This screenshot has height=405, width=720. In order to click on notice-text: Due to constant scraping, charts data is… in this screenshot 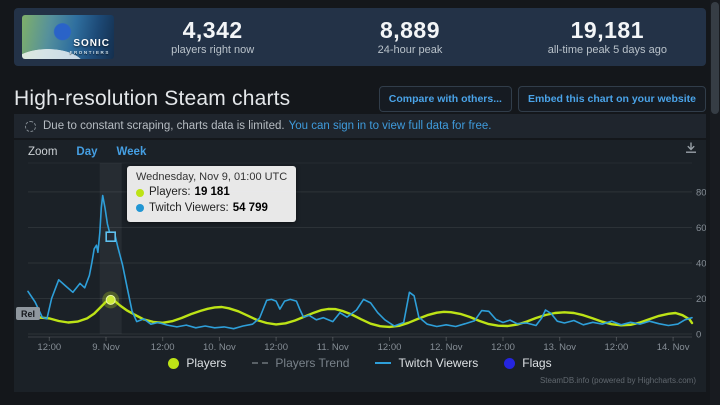, I will do `click(164, 126)`.